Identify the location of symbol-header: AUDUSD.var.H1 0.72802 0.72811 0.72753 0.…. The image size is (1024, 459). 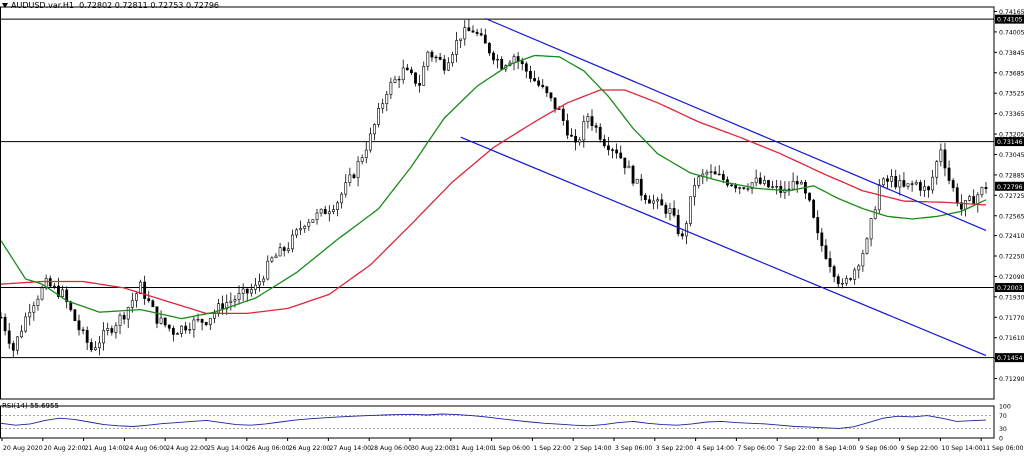
(110, 5).